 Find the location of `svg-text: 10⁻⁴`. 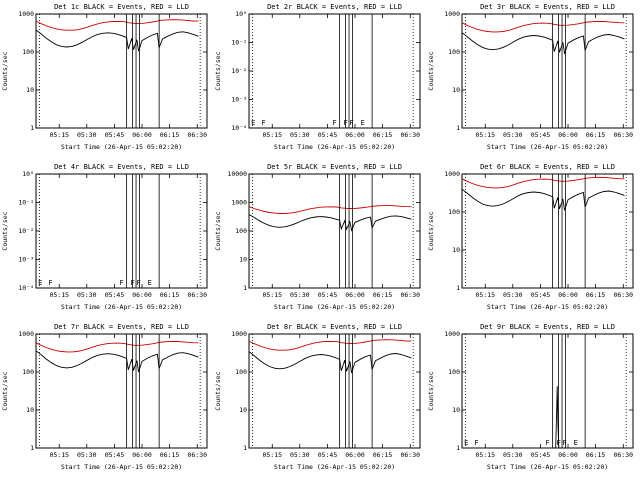

svg-text: 10⁻⁴ is located at coordinates (26, 288).